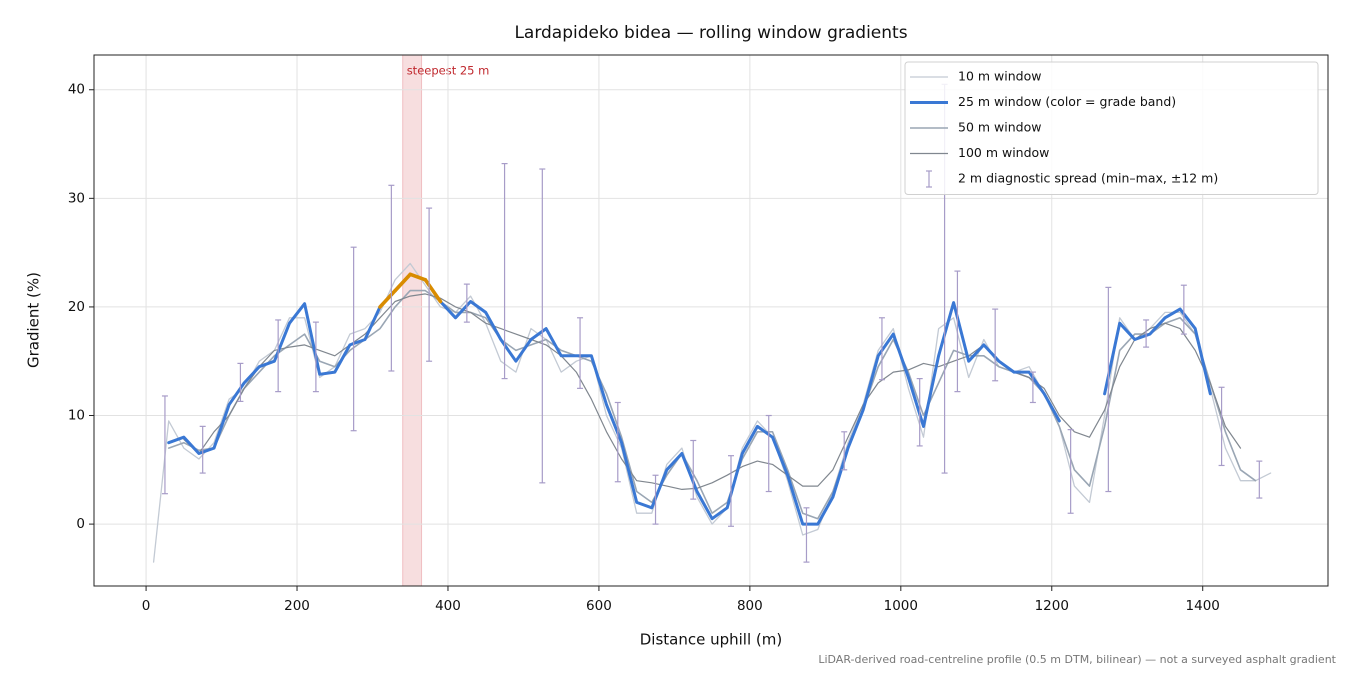 The height and width of the screenshot is (675, 1350). What do you see at coordinates (146, 606) in the screenshot?
I see `x-tick-label: 0` at bounding box center [146, 606].